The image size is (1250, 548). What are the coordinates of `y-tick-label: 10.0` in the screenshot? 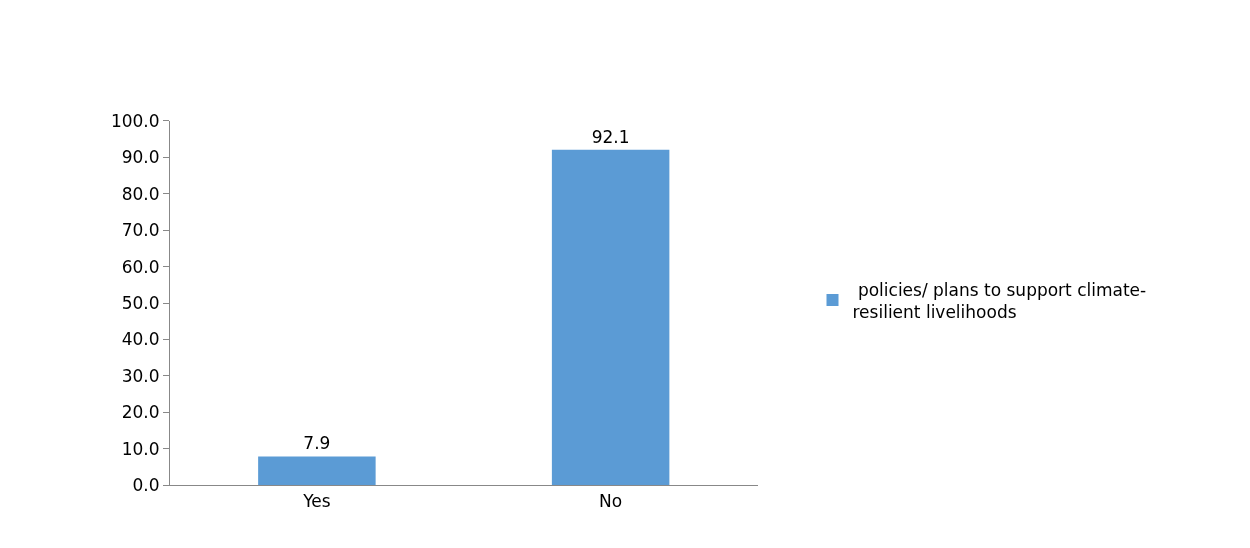 It's located at (140, 448).